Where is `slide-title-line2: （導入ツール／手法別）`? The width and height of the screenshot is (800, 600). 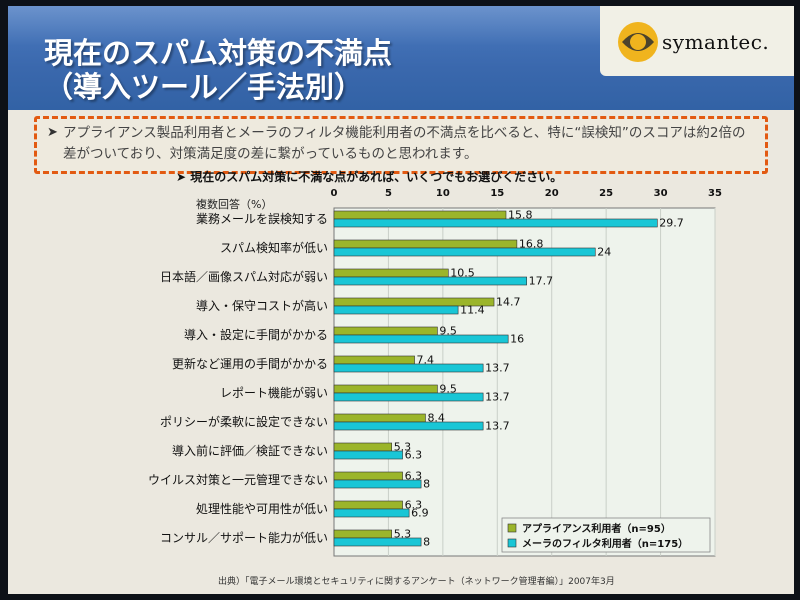
slide-title-line2: （導入ツール／手法別） is located at coordinates (204, 87).